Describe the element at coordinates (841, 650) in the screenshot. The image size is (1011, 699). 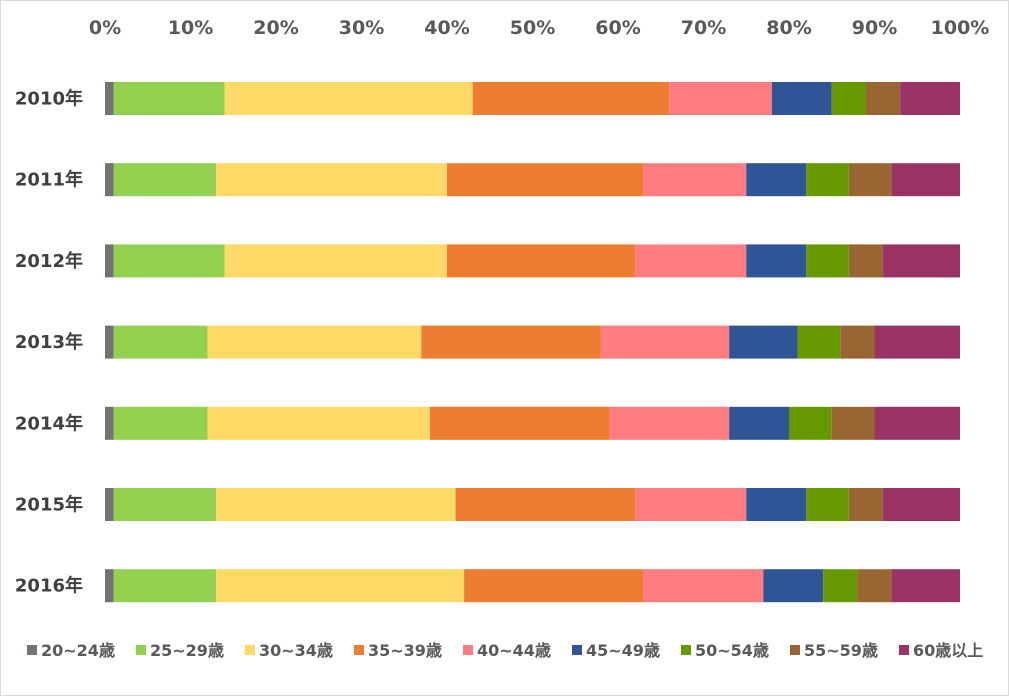
I see `legend-label: 55~59歳` at that location.